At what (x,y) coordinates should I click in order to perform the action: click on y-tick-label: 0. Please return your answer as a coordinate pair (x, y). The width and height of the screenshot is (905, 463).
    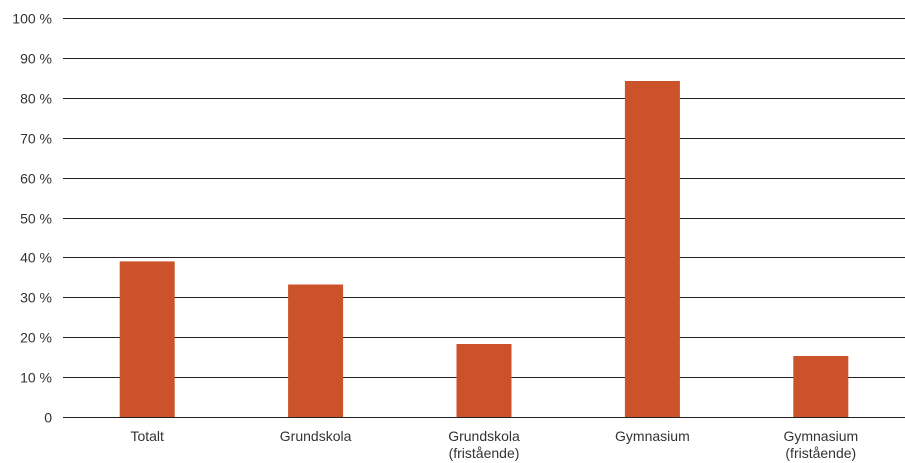
    Looking at the image, I should click on (48, 418).